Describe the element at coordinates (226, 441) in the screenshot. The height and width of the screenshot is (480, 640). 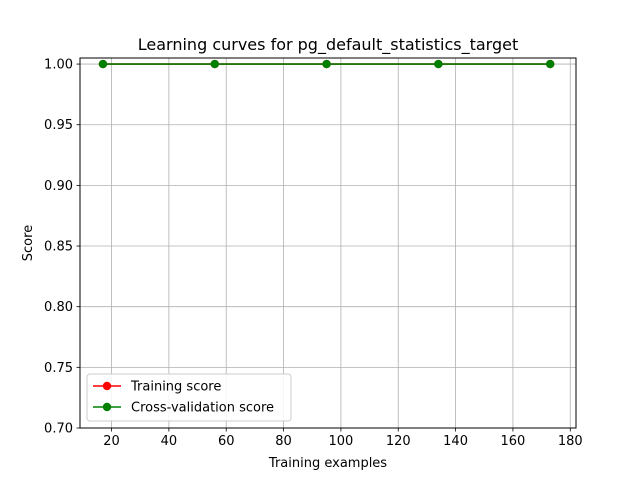
I see `x-tick-label: 60` at that location.